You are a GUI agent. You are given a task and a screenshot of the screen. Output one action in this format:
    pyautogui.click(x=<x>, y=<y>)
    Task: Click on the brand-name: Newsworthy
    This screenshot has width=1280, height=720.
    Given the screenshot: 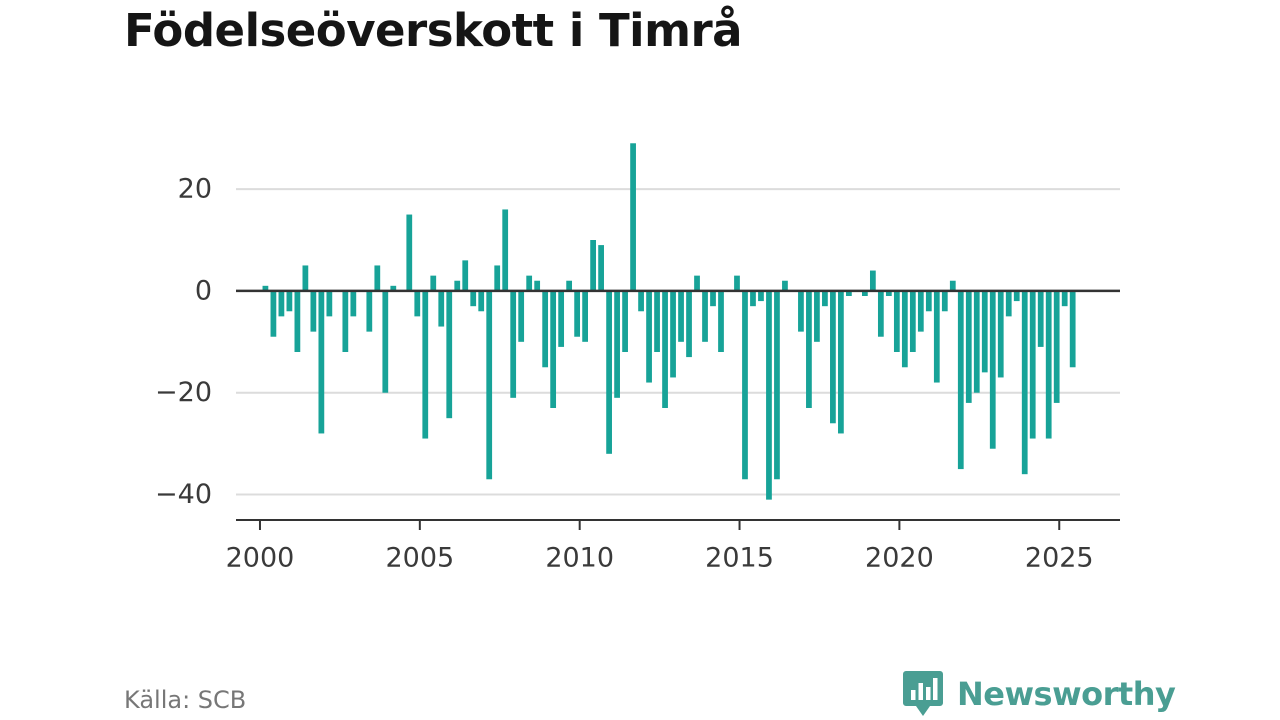 What is the action you would take?
    pyautogui.click(x=1066, y=694)
    